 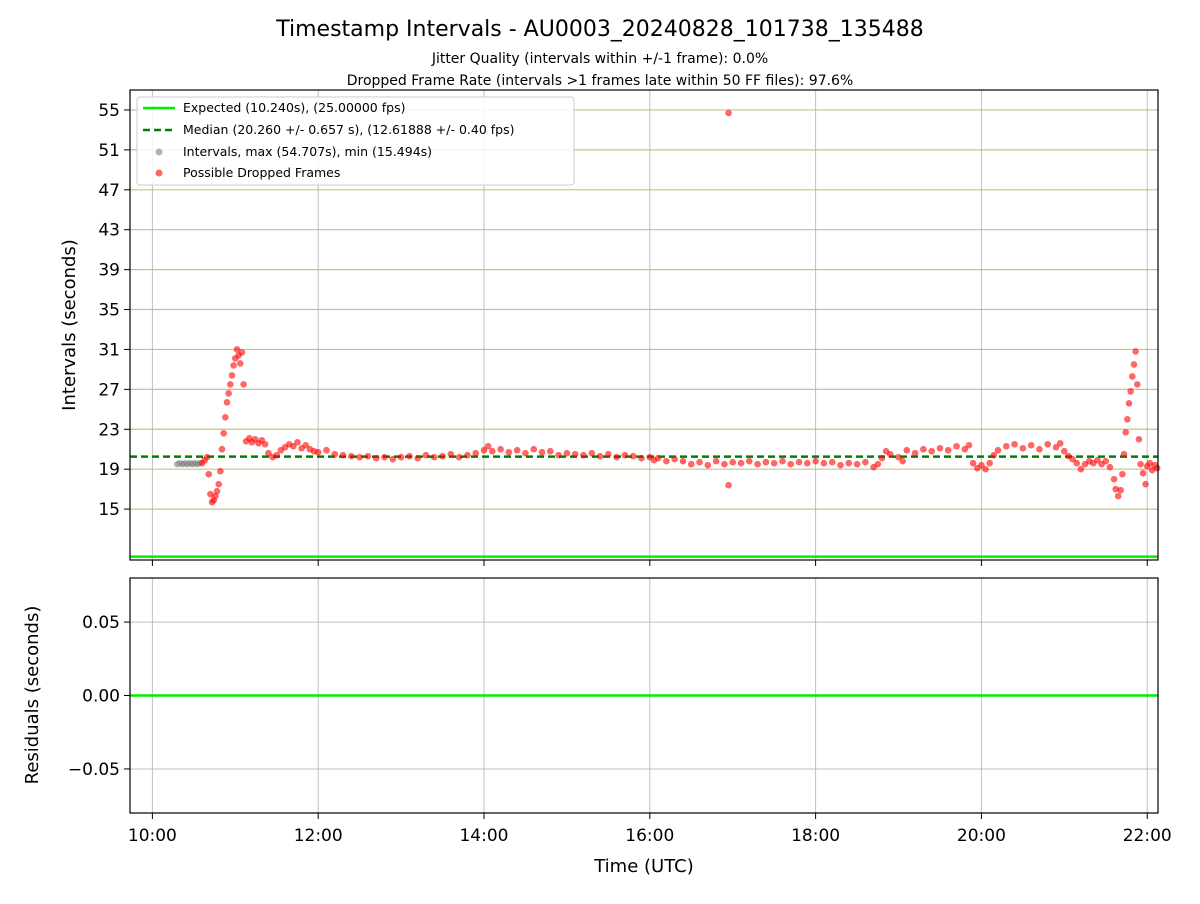 What do you see at coordinates (815, 836) in the screenshot?
I see `xtick-label: 18:00` at bounding box center [815, 836].